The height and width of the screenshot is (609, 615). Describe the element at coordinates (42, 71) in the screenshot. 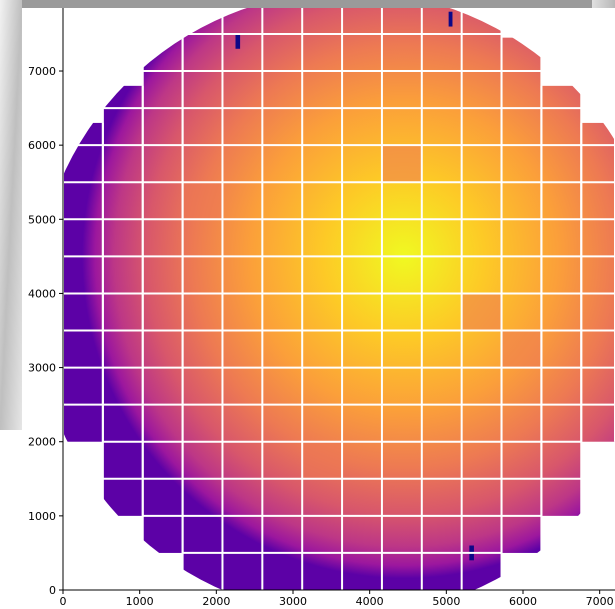

I see `y-tick-label: 7000` at that location.